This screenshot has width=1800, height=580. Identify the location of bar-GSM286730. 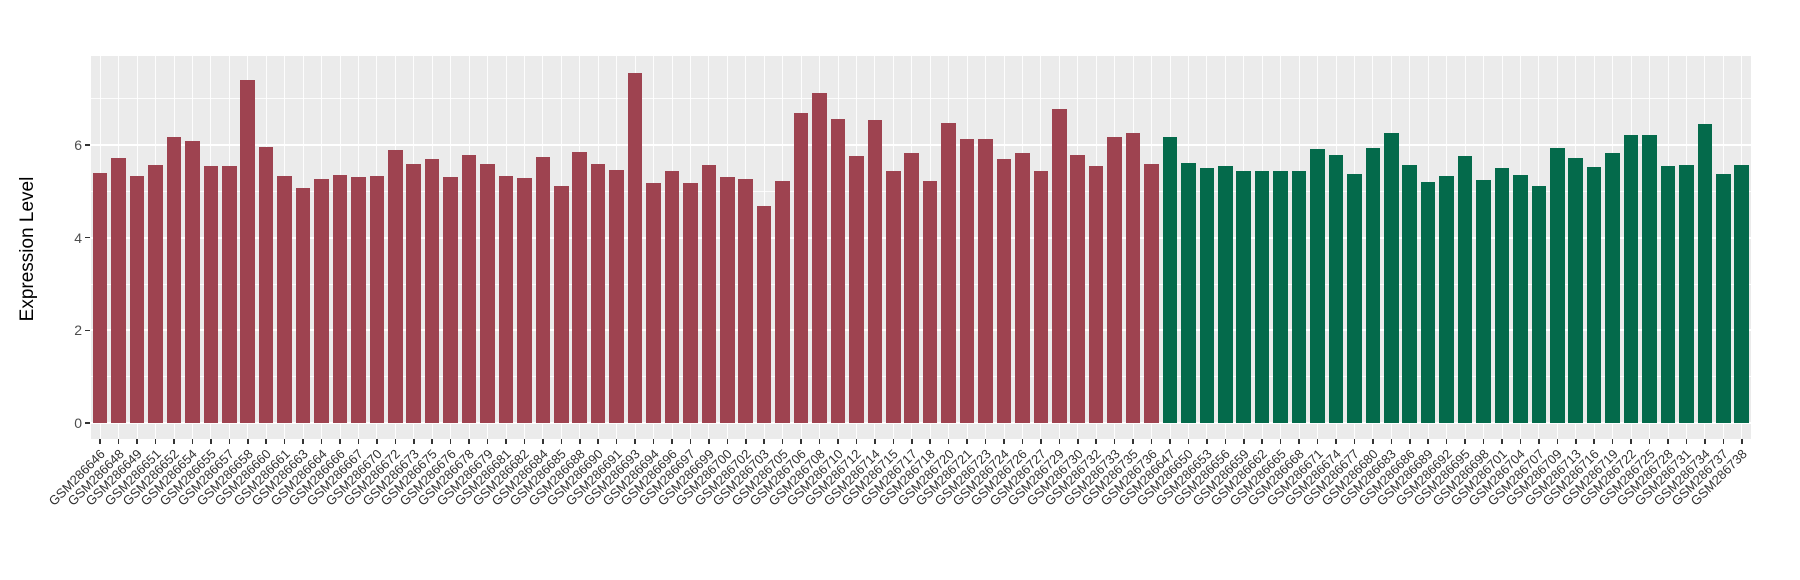
(1078, 289).